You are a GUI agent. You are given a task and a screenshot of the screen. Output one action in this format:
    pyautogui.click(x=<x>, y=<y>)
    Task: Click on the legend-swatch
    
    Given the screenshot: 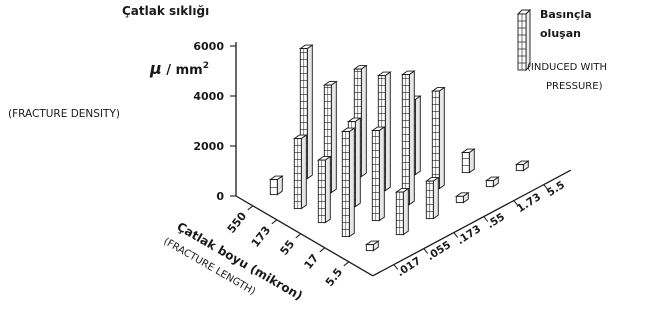 What is the action you would take?
    pyautogui.click(x=524, y=40)
    